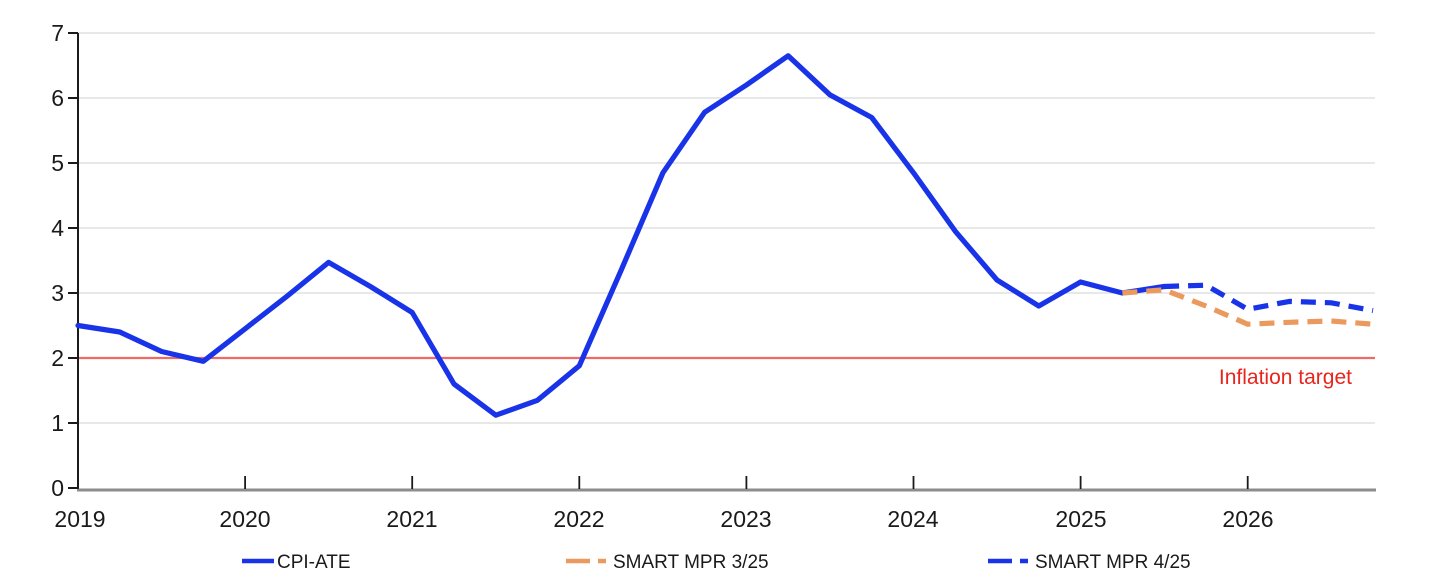 This screenshot has height=588, width=1445. I want to click on x-tick-label-2025: 2025, so click(1080, 519).